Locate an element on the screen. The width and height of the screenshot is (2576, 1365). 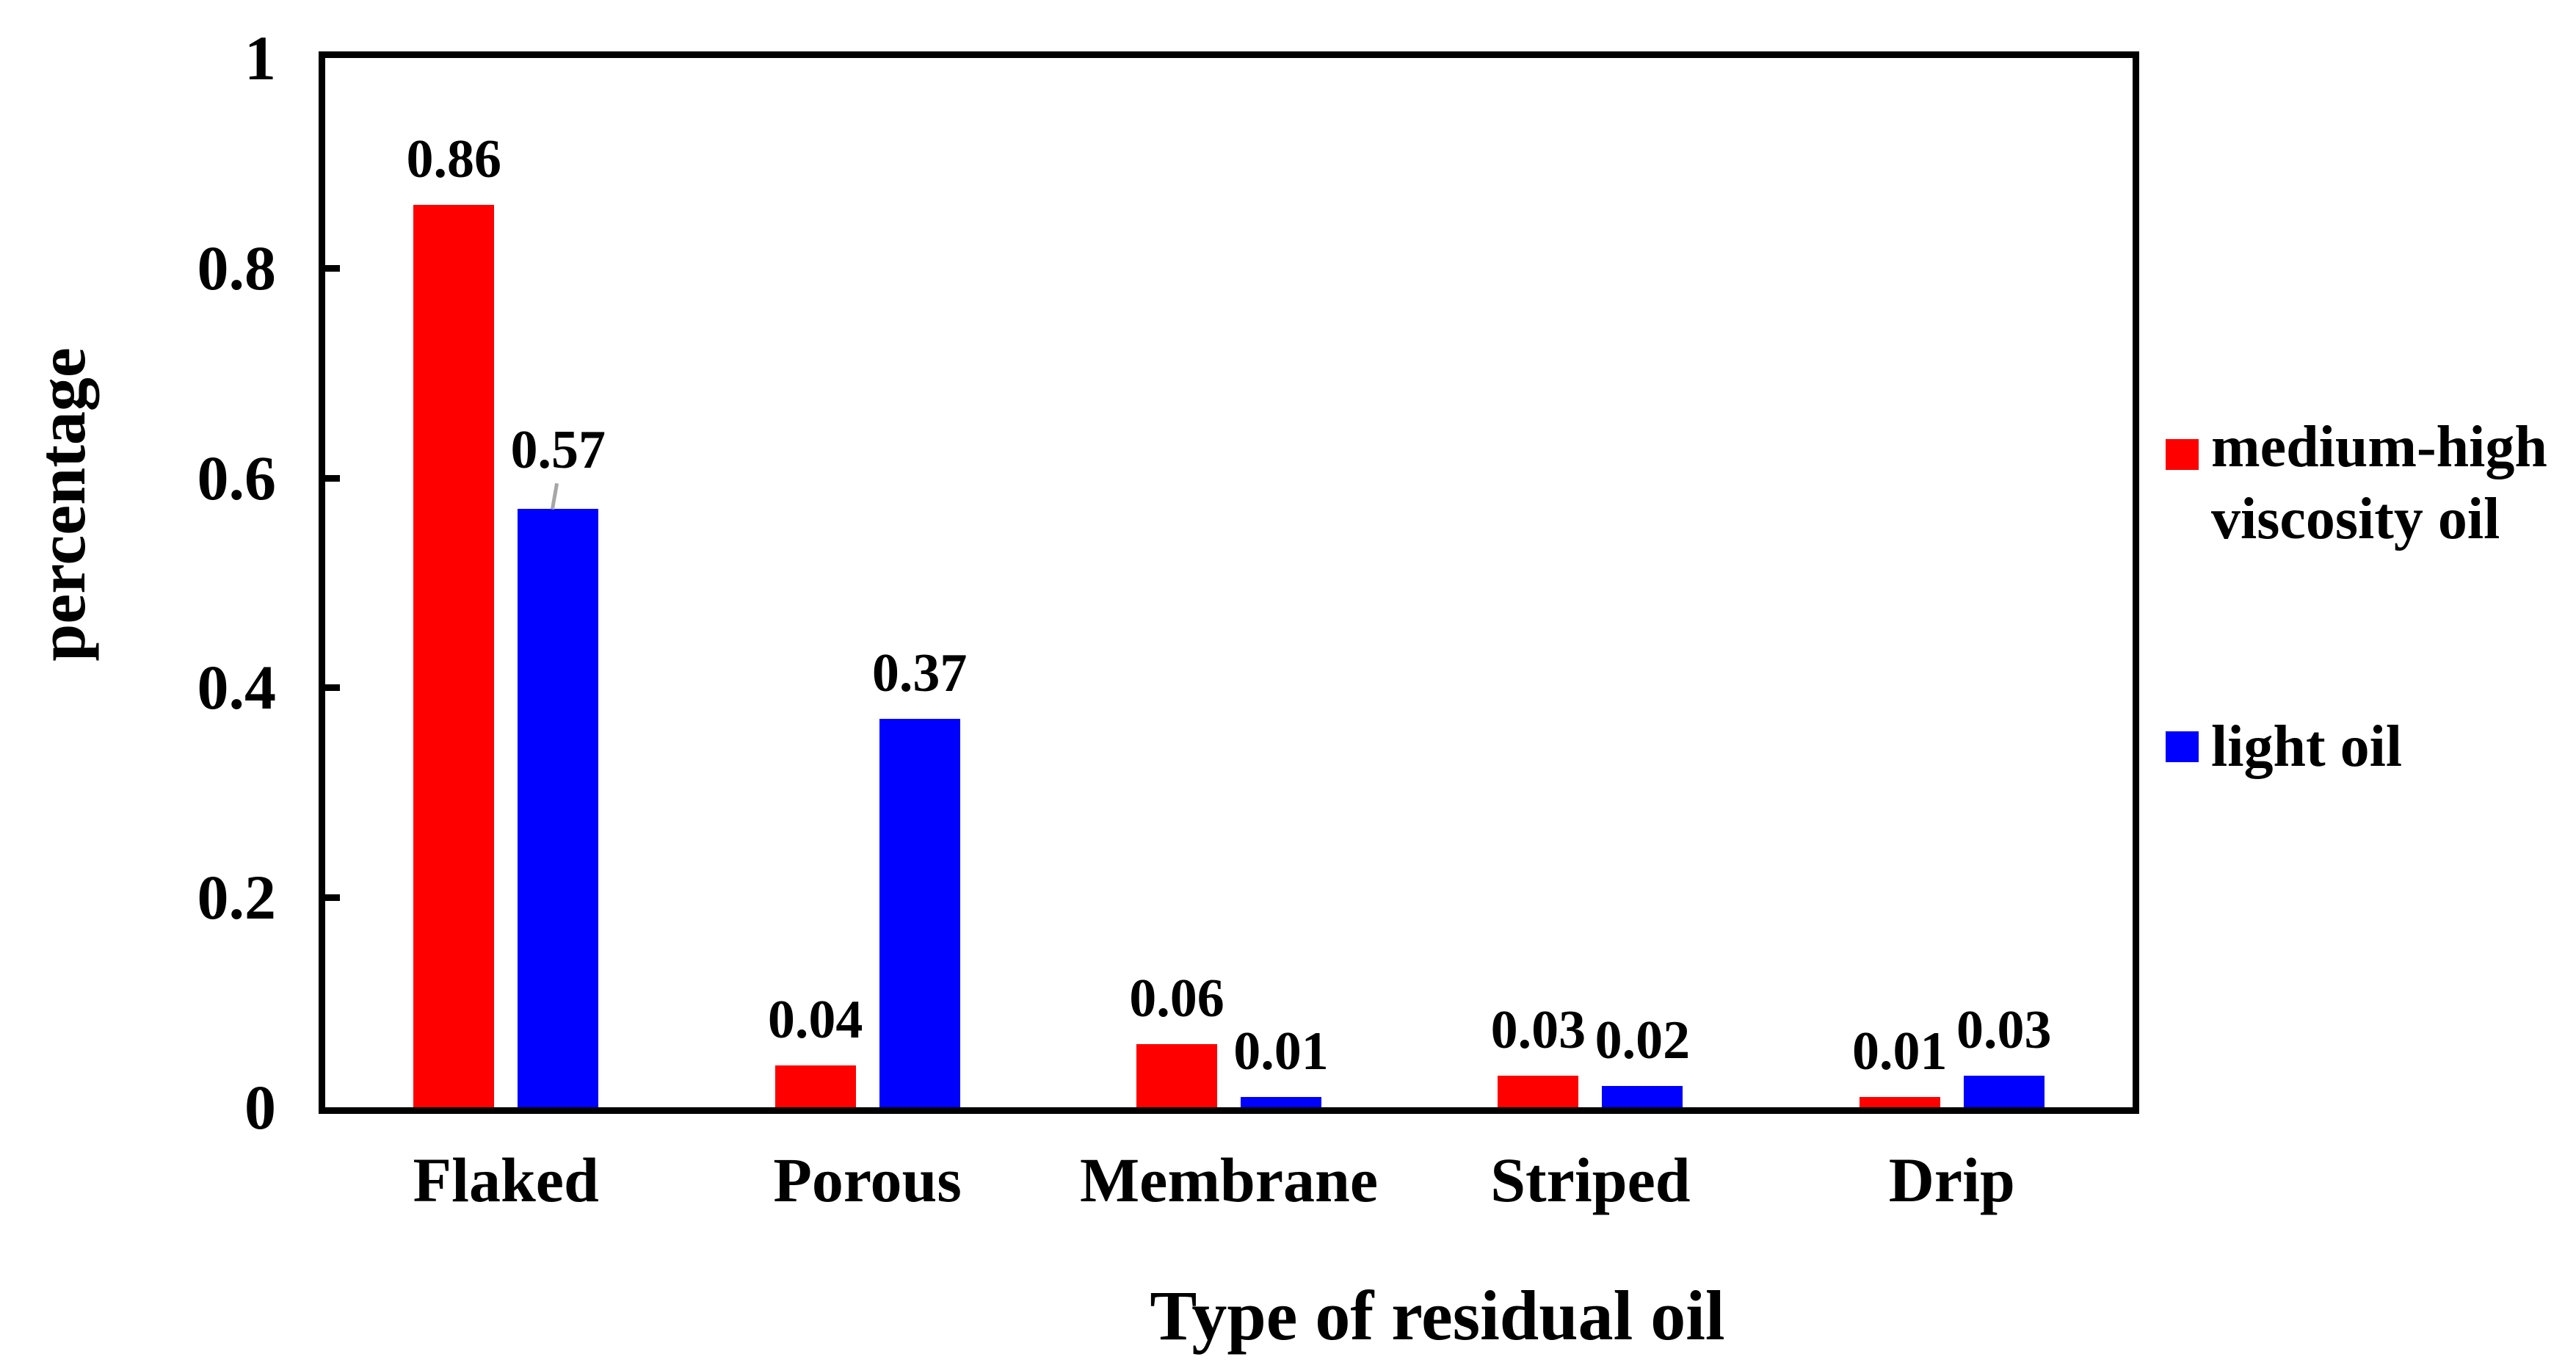
y-tick-label: 0.6 is located at coordinates (237, 478).